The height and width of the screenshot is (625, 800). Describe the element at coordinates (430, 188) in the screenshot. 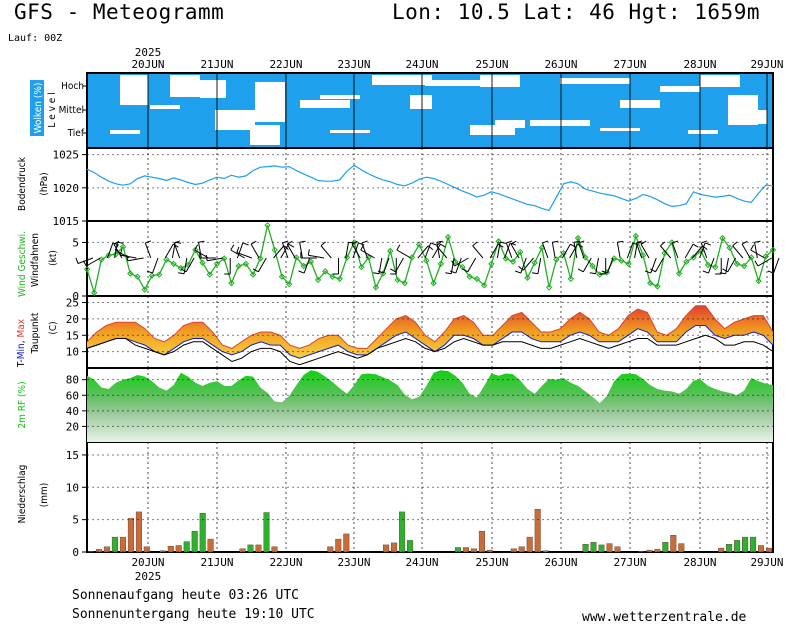

I see `pressure-line` at that location.